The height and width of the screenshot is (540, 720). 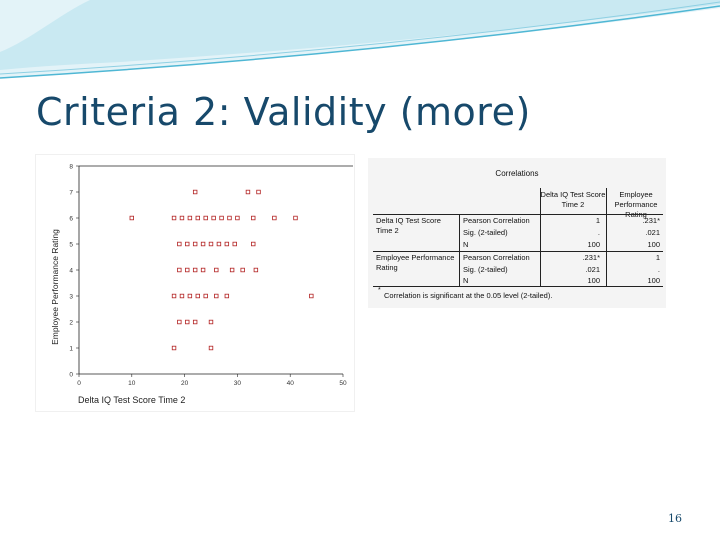 I want to click on y-tick-label: 7, so click(x=71, y=193).